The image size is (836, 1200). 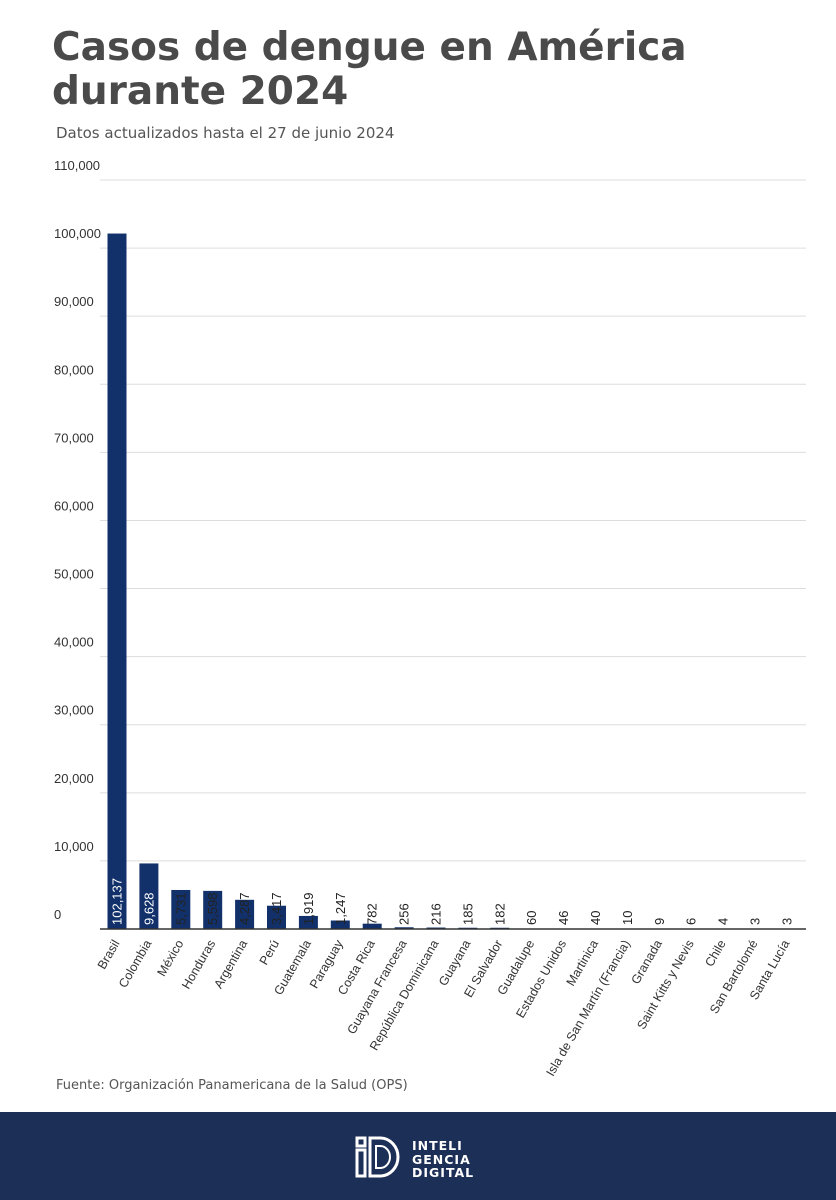 I want to click on y-tick-label: 50,000, so click(x=74, y=574).